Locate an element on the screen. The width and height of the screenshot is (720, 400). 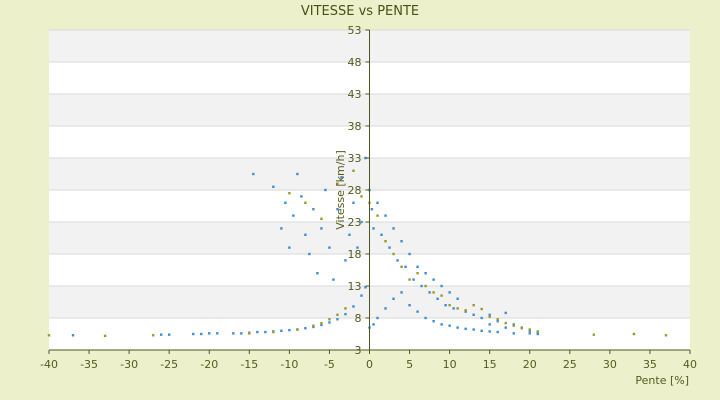
x-tick-label: 30 is located at coordinates (610, 364).